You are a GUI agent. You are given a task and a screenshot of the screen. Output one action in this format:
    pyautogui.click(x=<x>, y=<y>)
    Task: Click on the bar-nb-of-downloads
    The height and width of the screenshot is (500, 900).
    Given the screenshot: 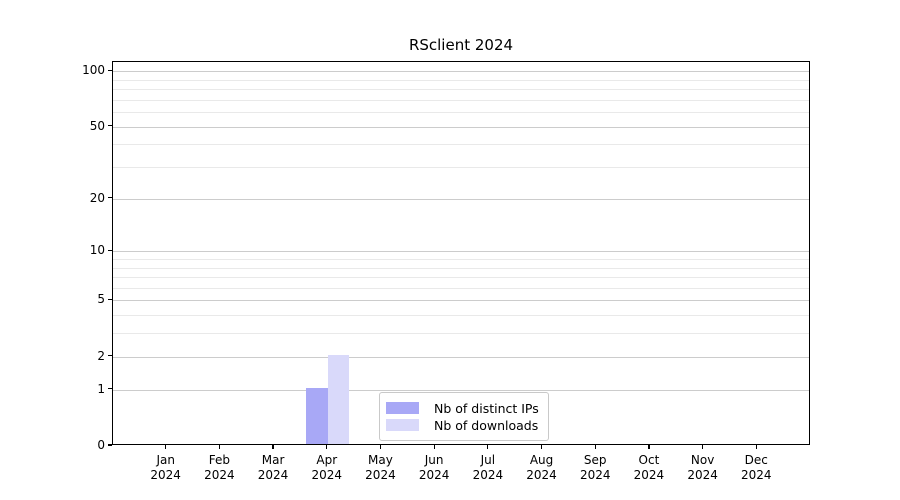 What is the action you would take?
    pyautogui.click(x=338, y=399)
    